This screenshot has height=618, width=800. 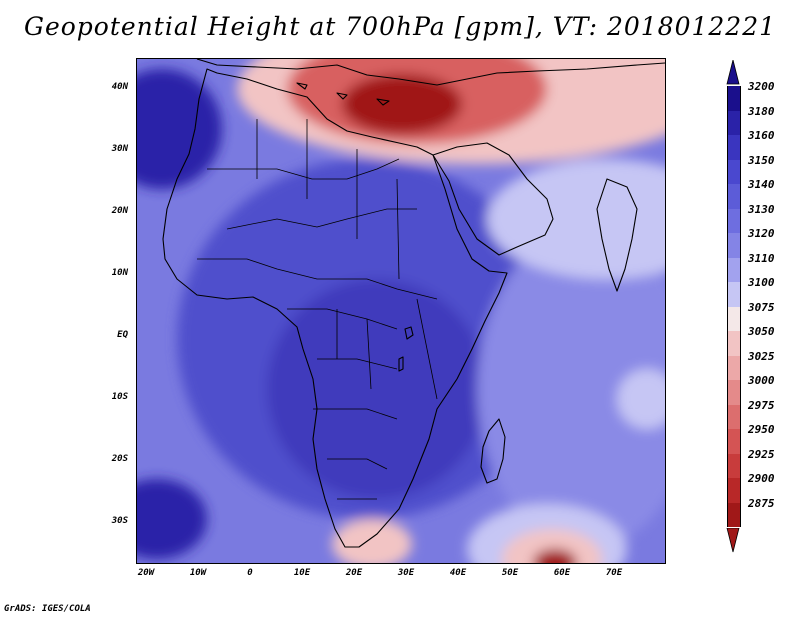 I want to click on grads-credit: GrADS: IGES/COLA, so click(x=47, y=609).